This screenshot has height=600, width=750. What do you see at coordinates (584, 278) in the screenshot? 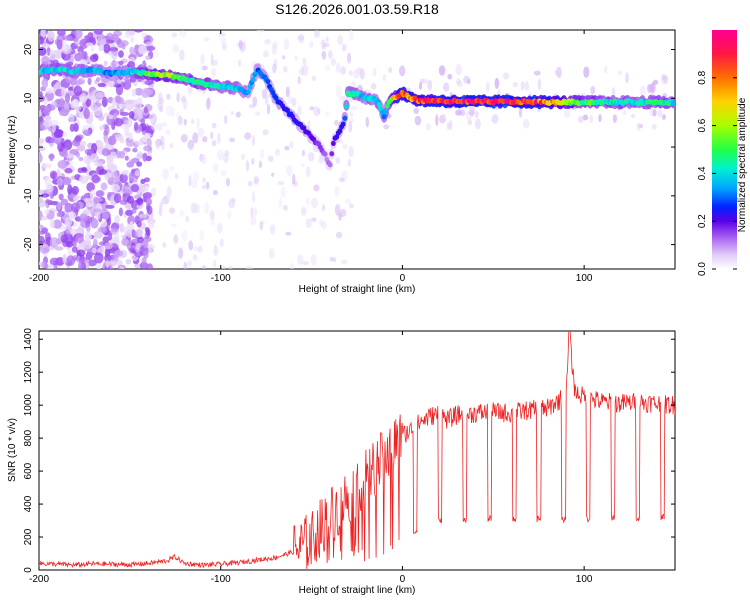
I see `spectrogram-x-tick-label: 100` at bounding box center [584, 278].